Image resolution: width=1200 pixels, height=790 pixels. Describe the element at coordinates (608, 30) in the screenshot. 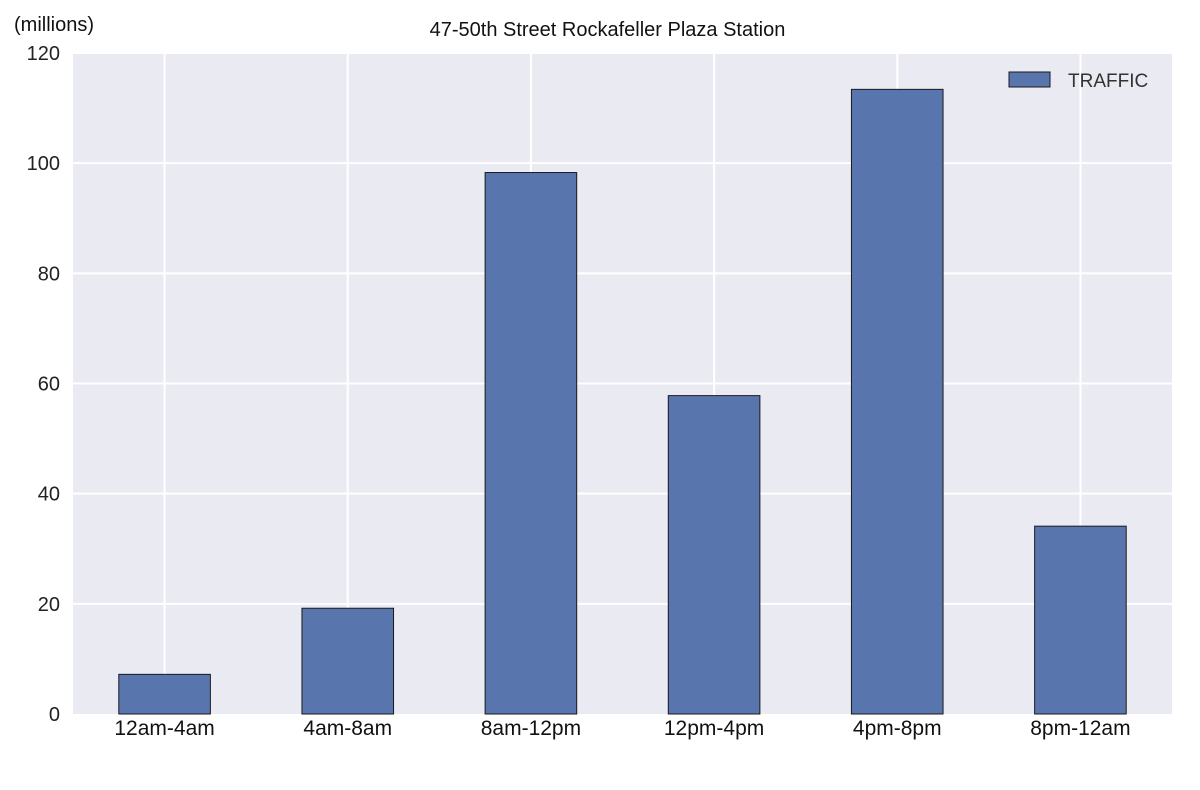

I see `chart-title: 47-50th Street Rockafeller Plaza Station` at that location.